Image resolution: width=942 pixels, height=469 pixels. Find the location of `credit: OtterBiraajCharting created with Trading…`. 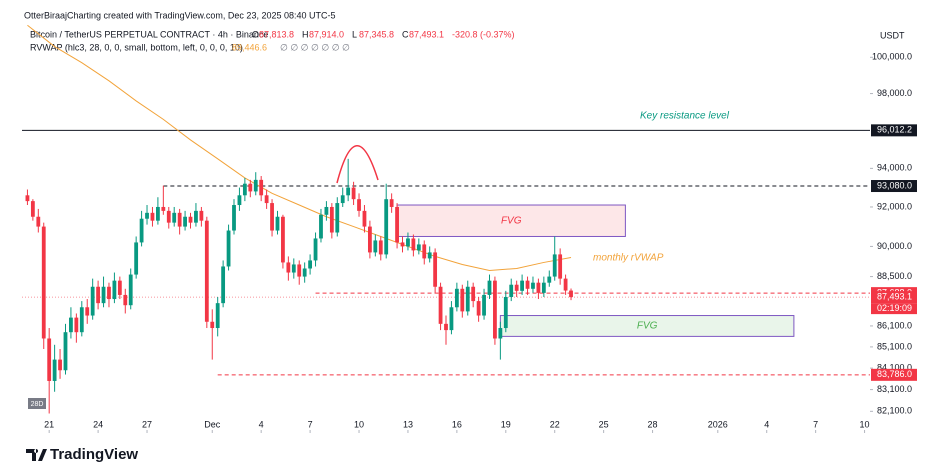

credit: OtterBiraajCharting created with Trading… is located at coordinates (180, 15).